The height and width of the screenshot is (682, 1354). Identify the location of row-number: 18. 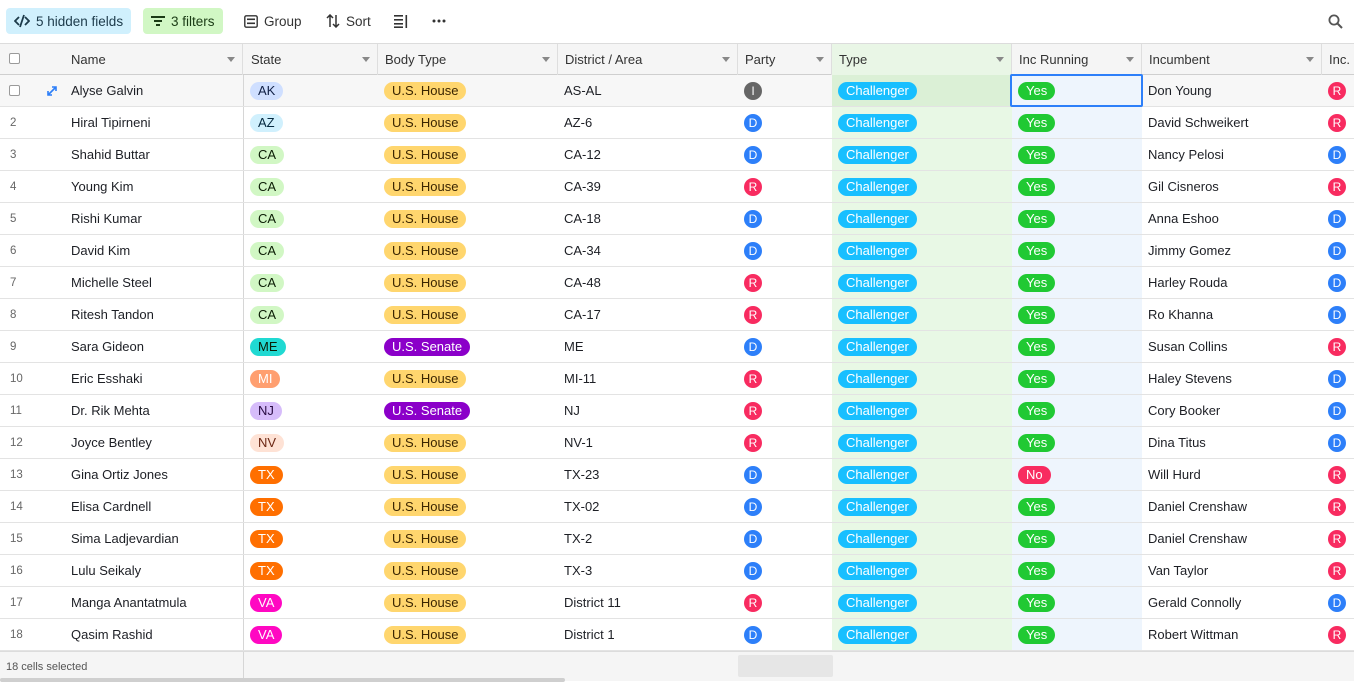
(16, 634).